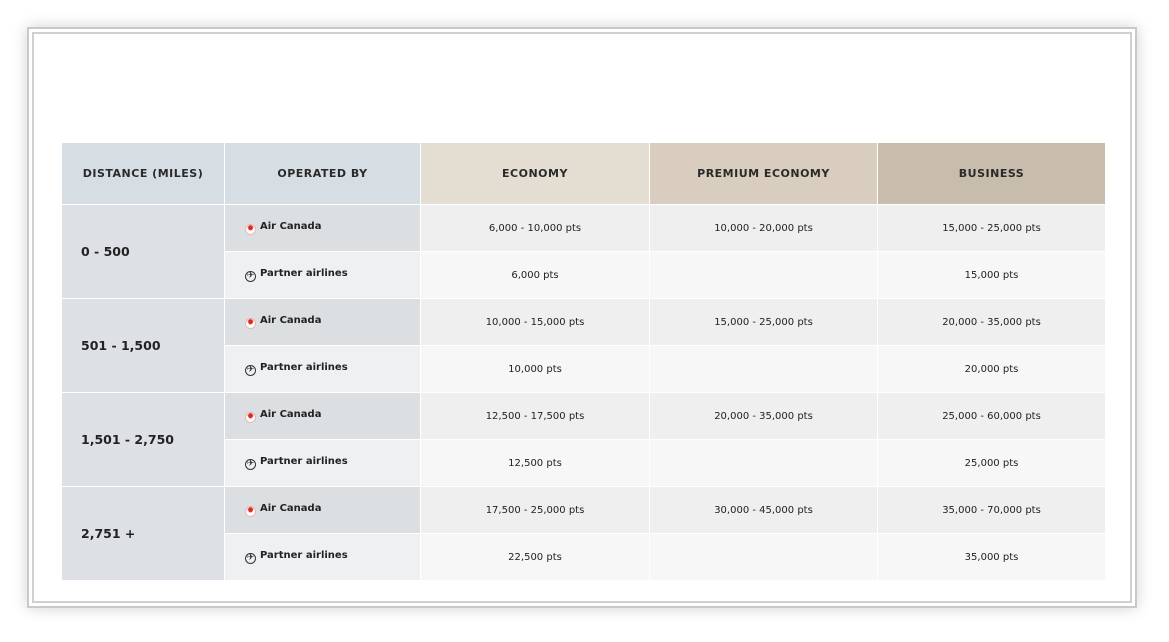 The width and height of the screenshot is (1169, 642). I want to click on premium-economy-cell: 15,000 - 25,000 pts, so click(763, 322).